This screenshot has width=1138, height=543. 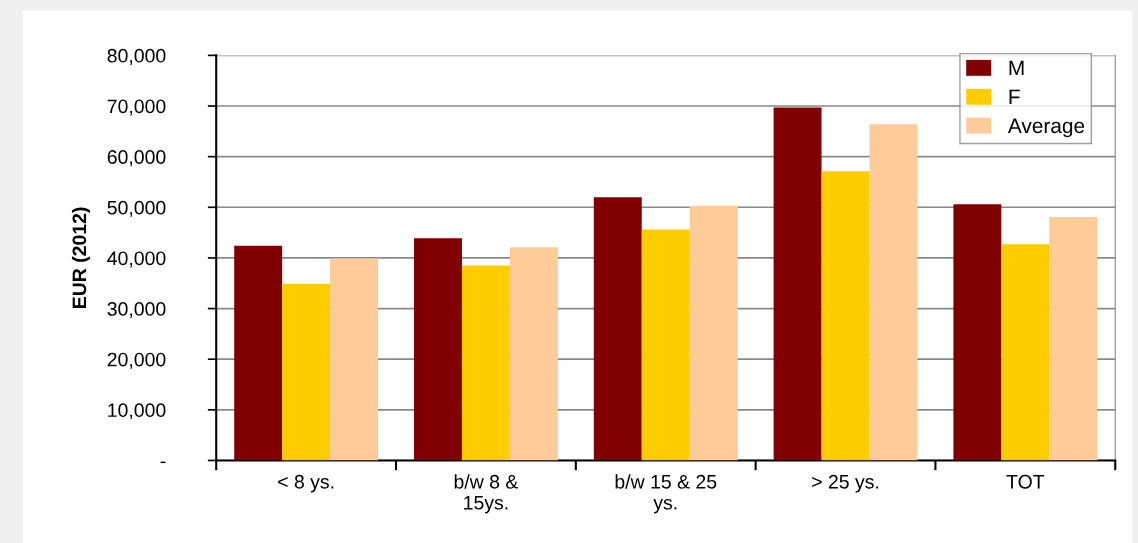 I want to click on y-tick-label: 40,000, so click(x=136, y=259).